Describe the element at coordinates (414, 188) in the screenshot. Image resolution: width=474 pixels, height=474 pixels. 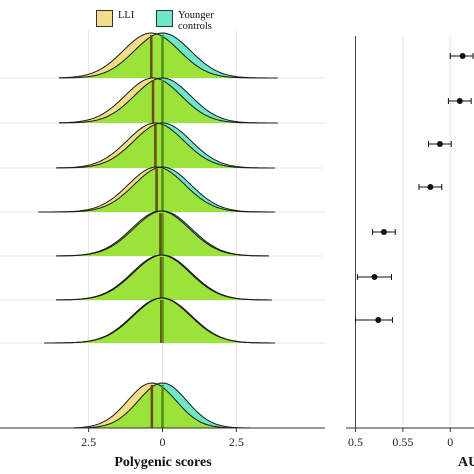
I see `auc-points` at that location.